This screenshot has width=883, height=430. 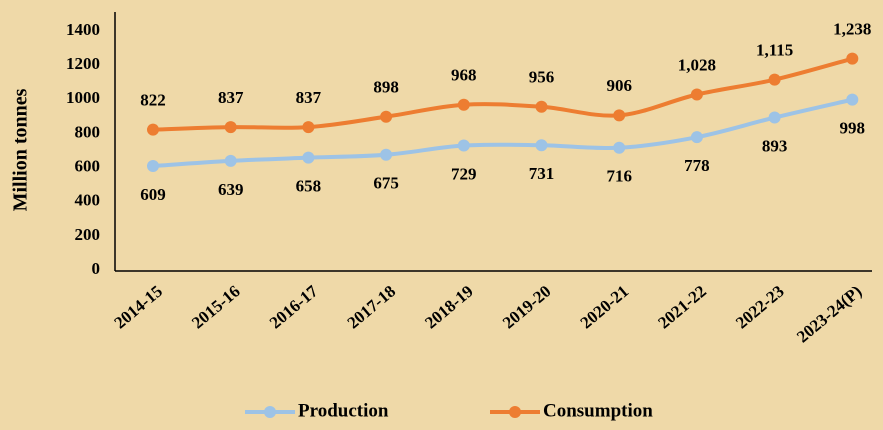 I want to click on data-label: 906, so click(x=619, y=85).